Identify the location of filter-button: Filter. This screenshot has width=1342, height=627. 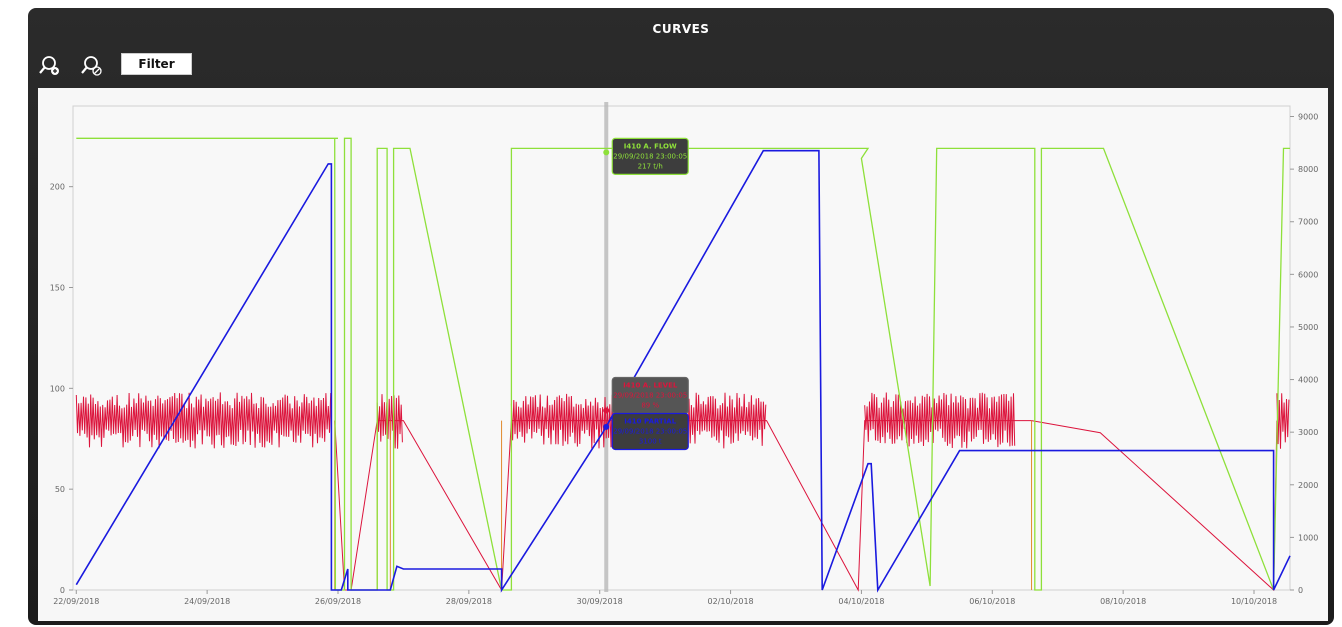
(156, 64).